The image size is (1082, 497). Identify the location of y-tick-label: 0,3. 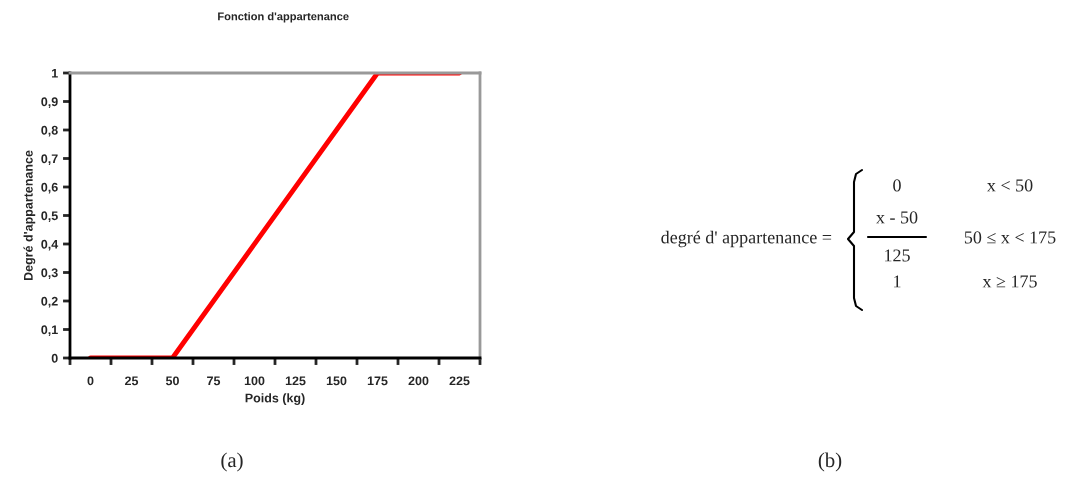
(49, 273).